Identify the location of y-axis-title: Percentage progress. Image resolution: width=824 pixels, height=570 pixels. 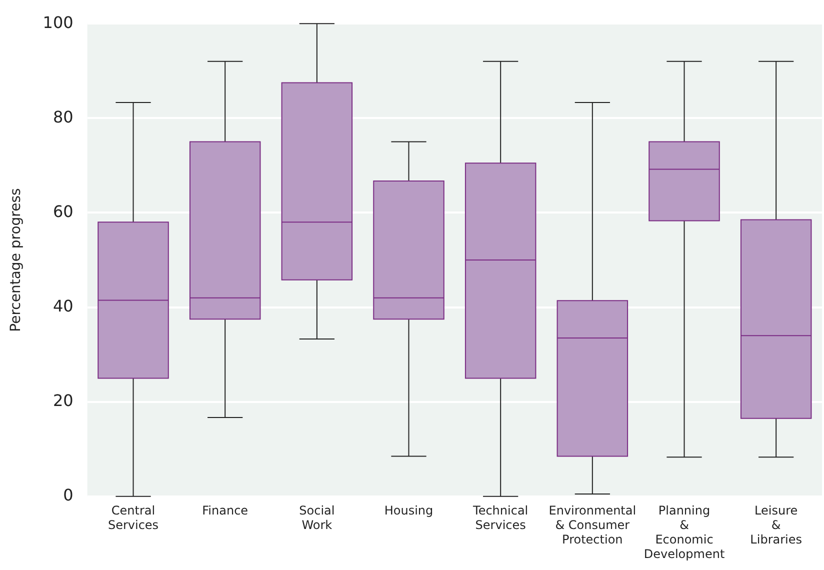
(16, 260).